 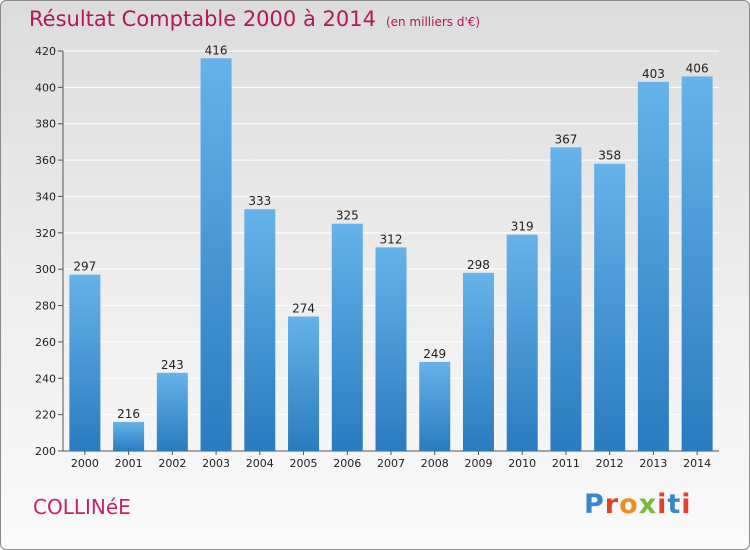 I want to click on x-tick-label-2000: 2000, so click(x=85, y=463).